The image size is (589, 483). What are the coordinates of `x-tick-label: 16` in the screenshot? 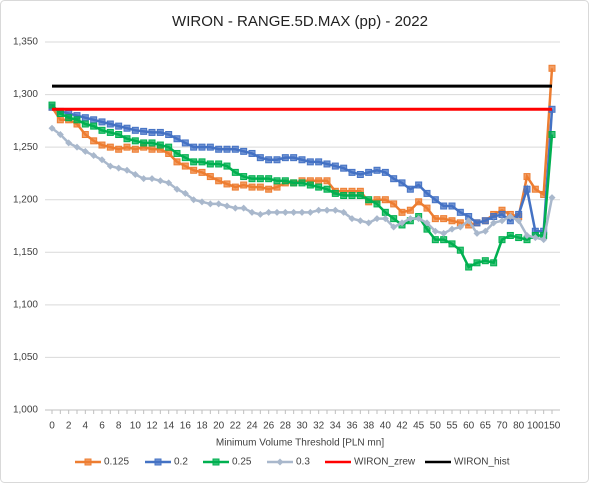 It's located at (186, 426).